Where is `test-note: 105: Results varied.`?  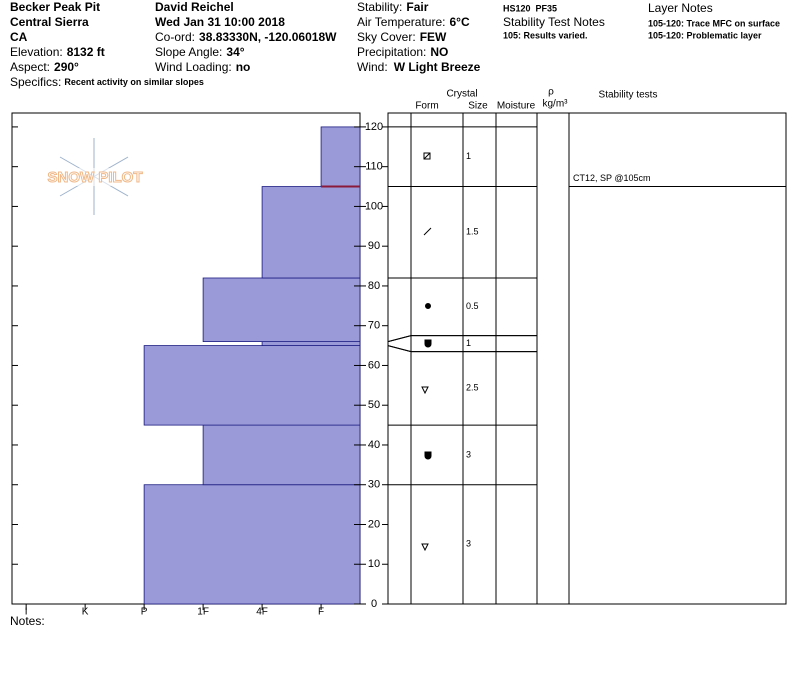
test-note: 105: Results varied. is located at coordinates (545, 35).